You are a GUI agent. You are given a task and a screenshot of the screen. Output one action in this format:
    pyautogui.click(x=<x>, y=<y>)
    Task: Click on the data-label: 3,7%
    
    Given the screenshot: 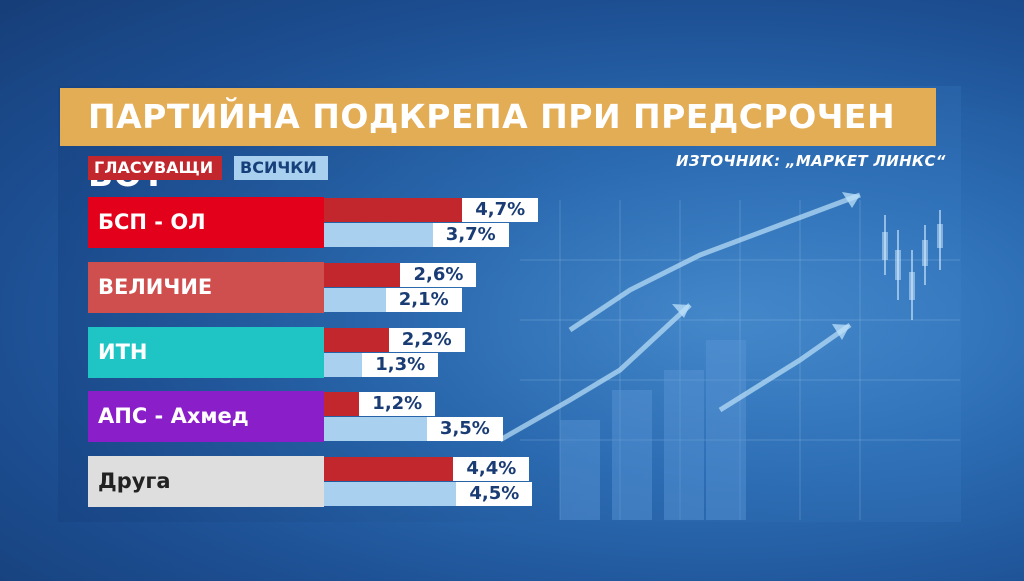 What is the action you would take?
    pyautogui.click(x=470, y=235)
    